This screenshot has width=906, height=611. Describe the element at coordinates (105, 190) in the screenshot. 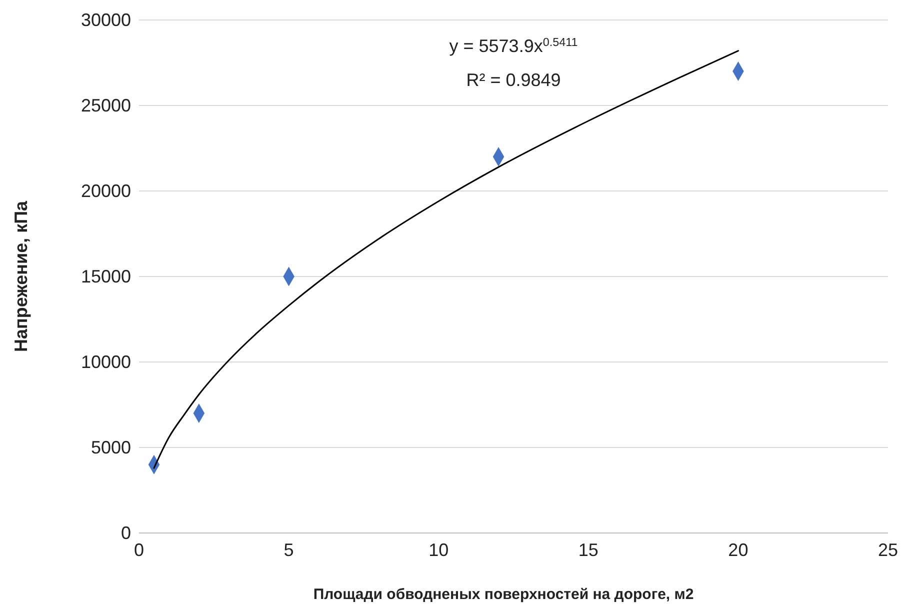

I see `y-tick-label: 20000` at that location.